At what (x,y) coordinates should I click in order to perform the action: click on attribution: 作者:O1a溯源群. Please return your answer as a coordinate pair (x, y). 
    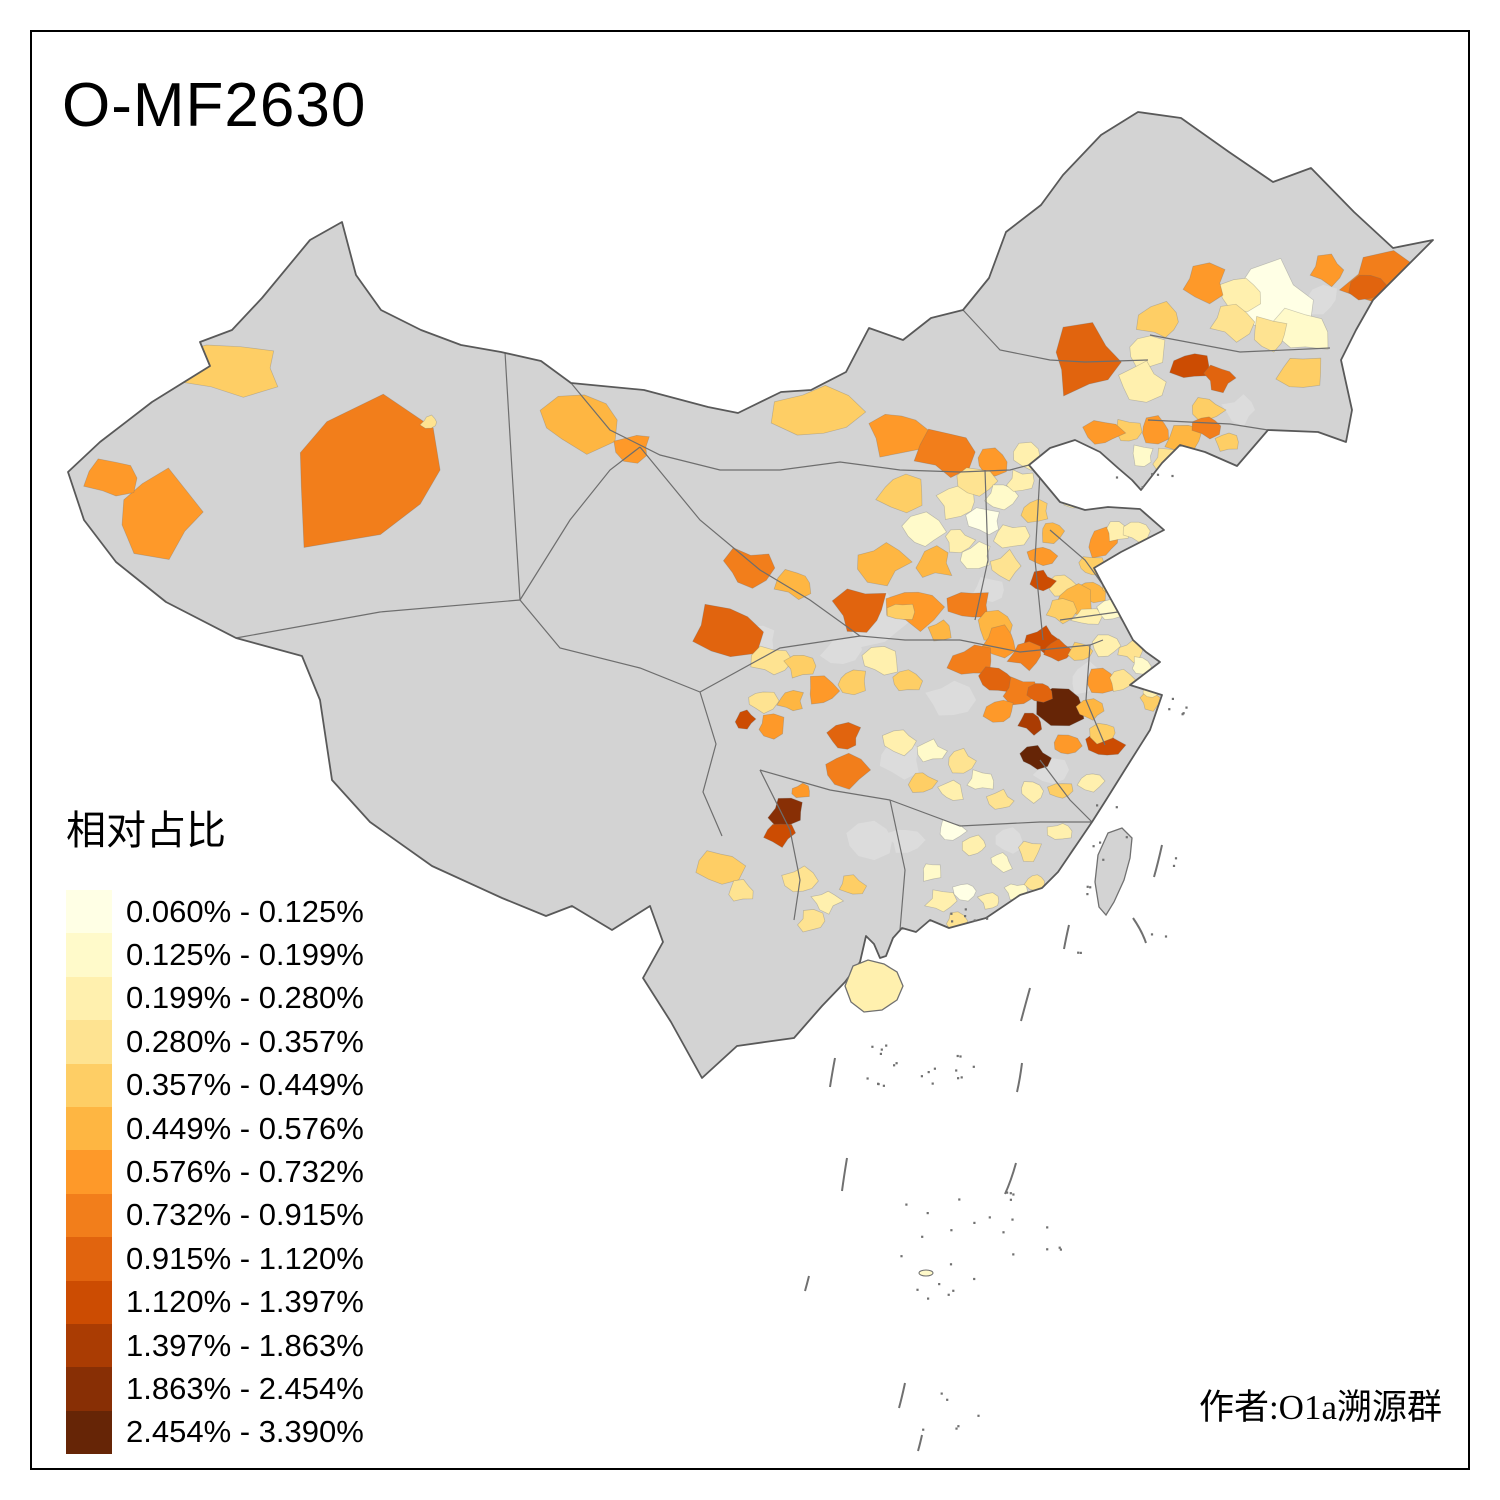
    Looking at the image, I should click on (1320, 1407).